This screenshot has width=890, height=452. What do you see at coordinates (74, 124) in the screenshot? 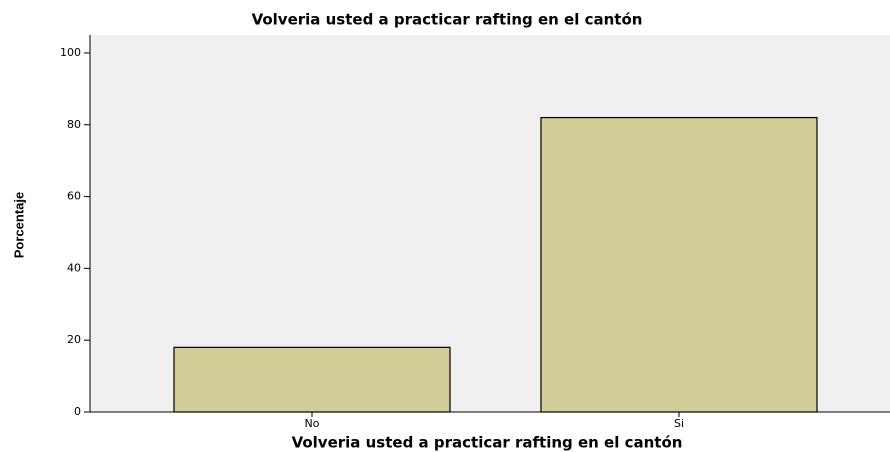
I see `y-tick-label: 80` at bounding box center [74, 124].